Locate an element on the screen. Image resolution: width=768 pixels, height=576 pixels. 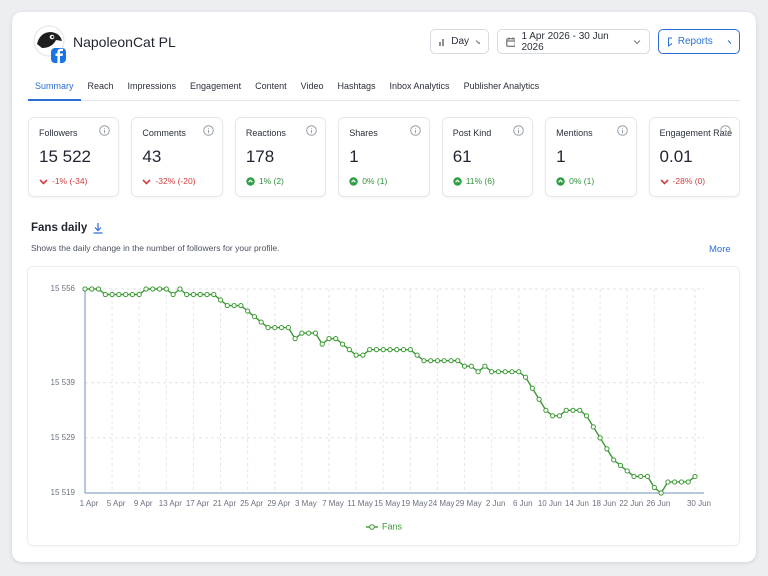
metric-label: Post Kind is located at coordinates (472, 133).